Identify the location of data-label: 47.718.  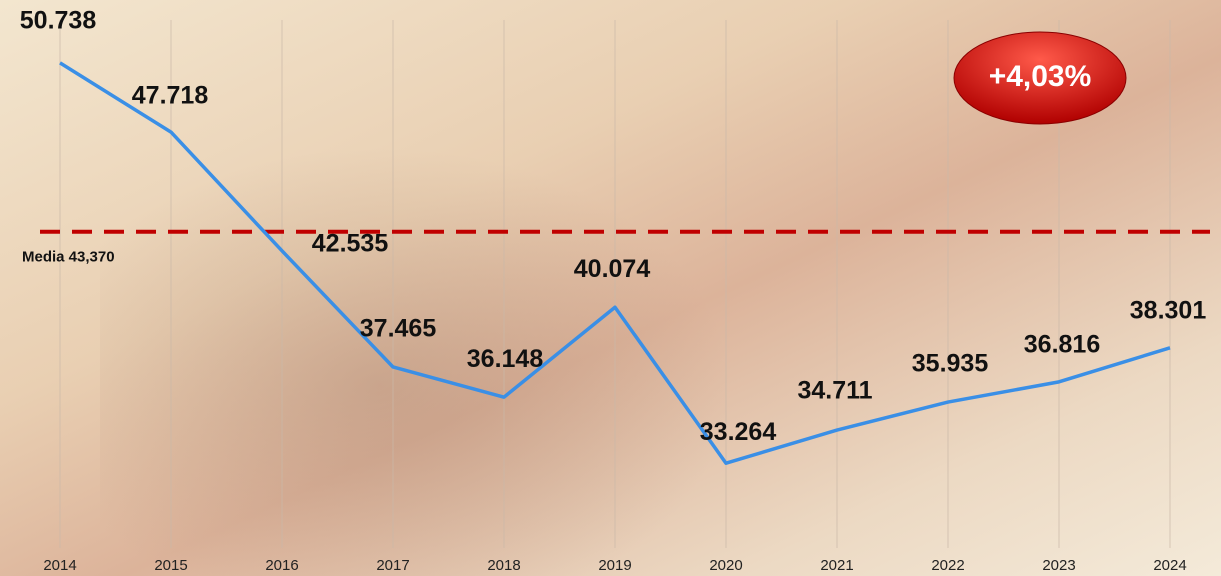
(170, 96).